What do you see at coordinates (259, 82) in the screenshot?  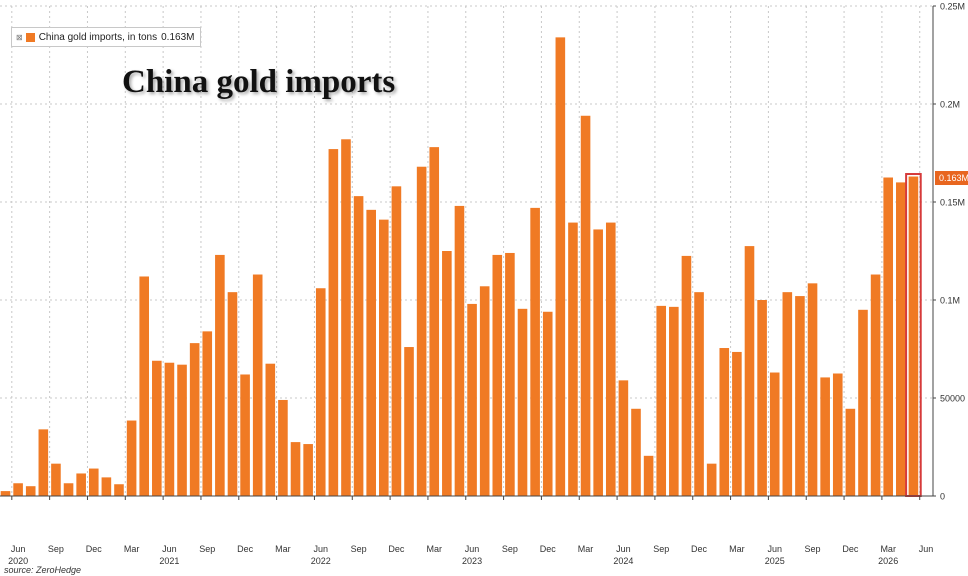 I see `chart-title: China gold imports` at bounding box center [259, 82].